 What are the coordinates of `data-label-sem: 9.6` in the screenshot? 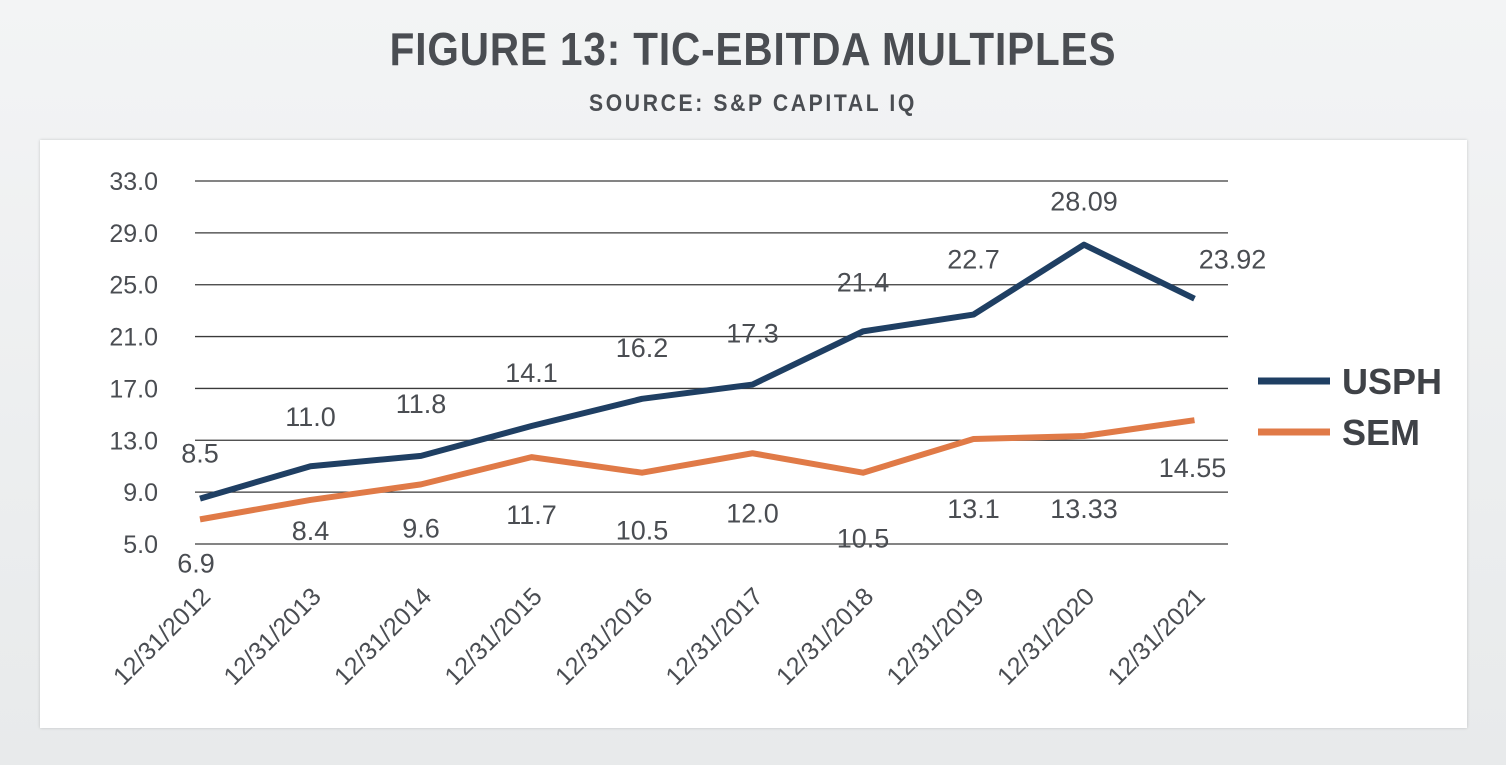 It's located at (421, 528).